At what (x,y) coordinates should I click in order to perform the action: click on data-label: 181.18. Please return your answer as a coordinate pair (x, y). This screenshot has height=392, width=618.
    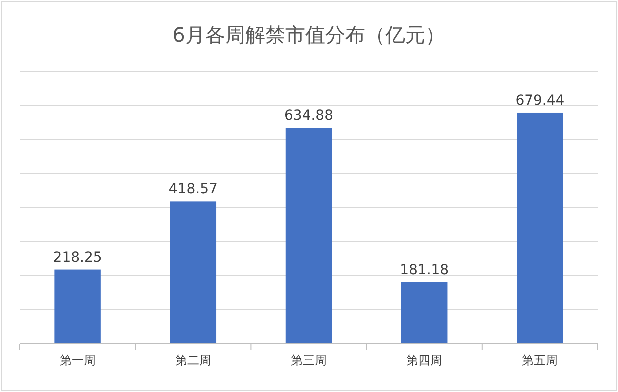
    Looking at the image, I should click on (425, 270).